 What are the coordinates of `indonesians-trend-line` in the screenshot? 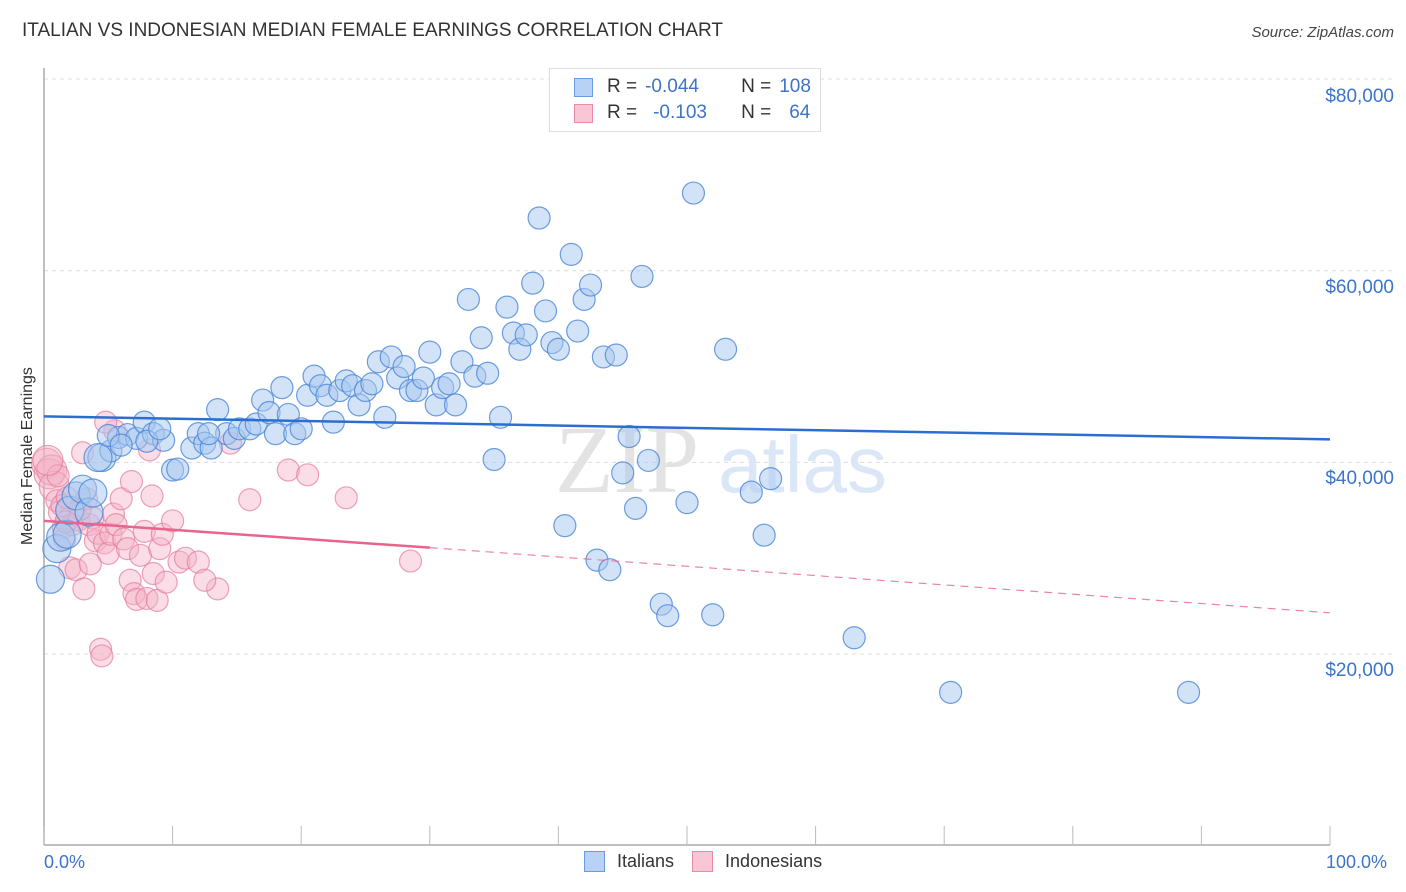 It's located at (236, 534).